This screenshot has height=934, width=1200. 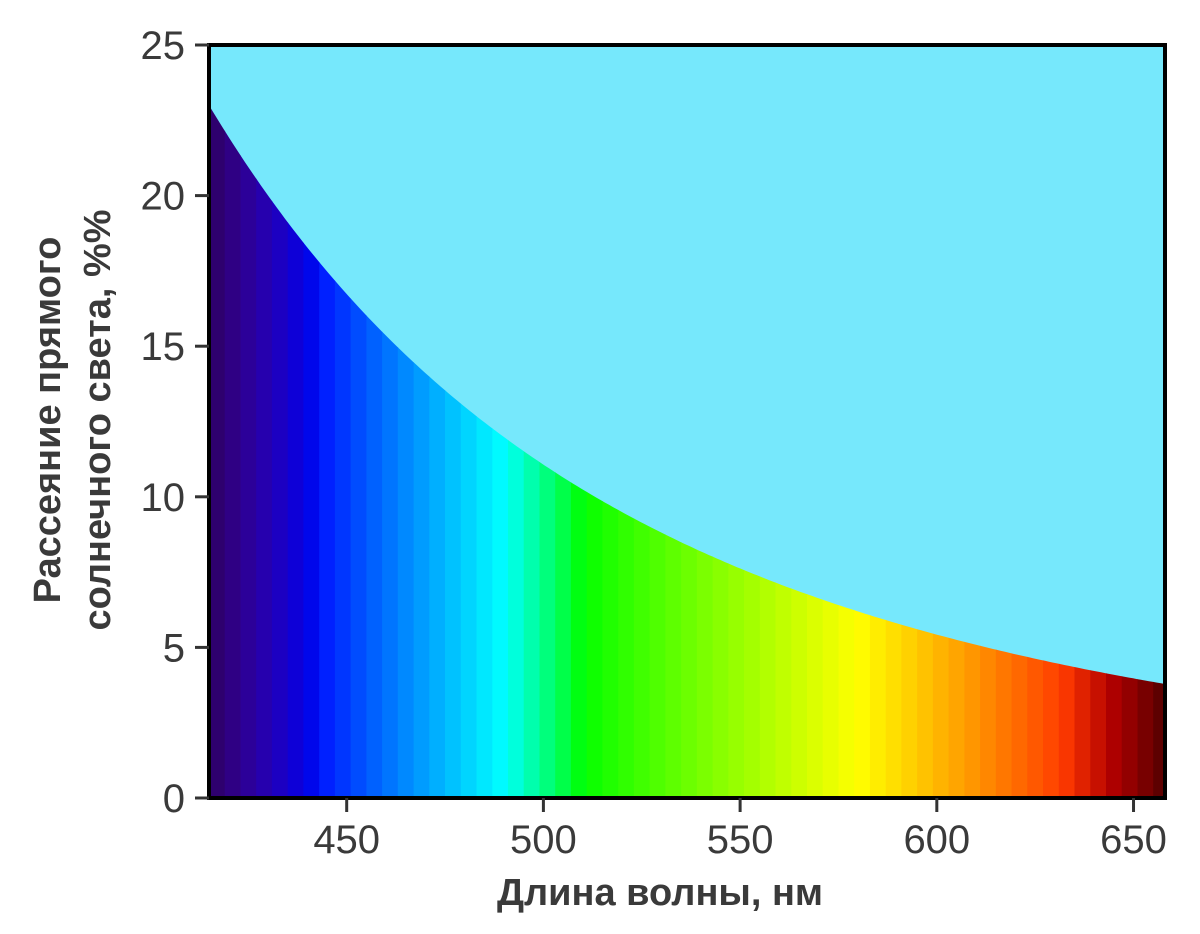 I want to click on x-axis: 450 500 550 600 650, so click(x=740, y=830).